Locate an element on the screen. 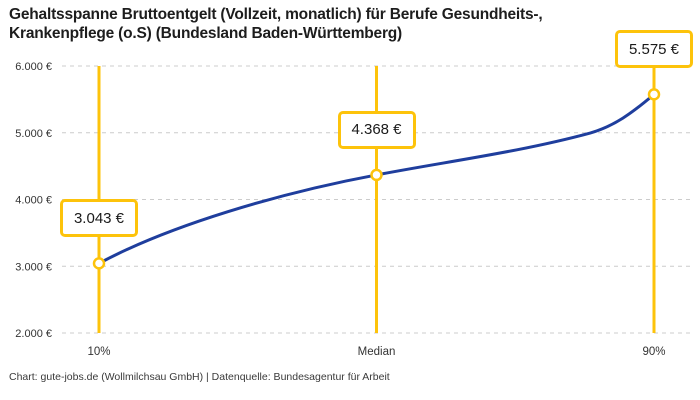 This screenshot has height=400, width=700. y-axis-tick-label: 2.000 € is located at coordinates (33, 334).